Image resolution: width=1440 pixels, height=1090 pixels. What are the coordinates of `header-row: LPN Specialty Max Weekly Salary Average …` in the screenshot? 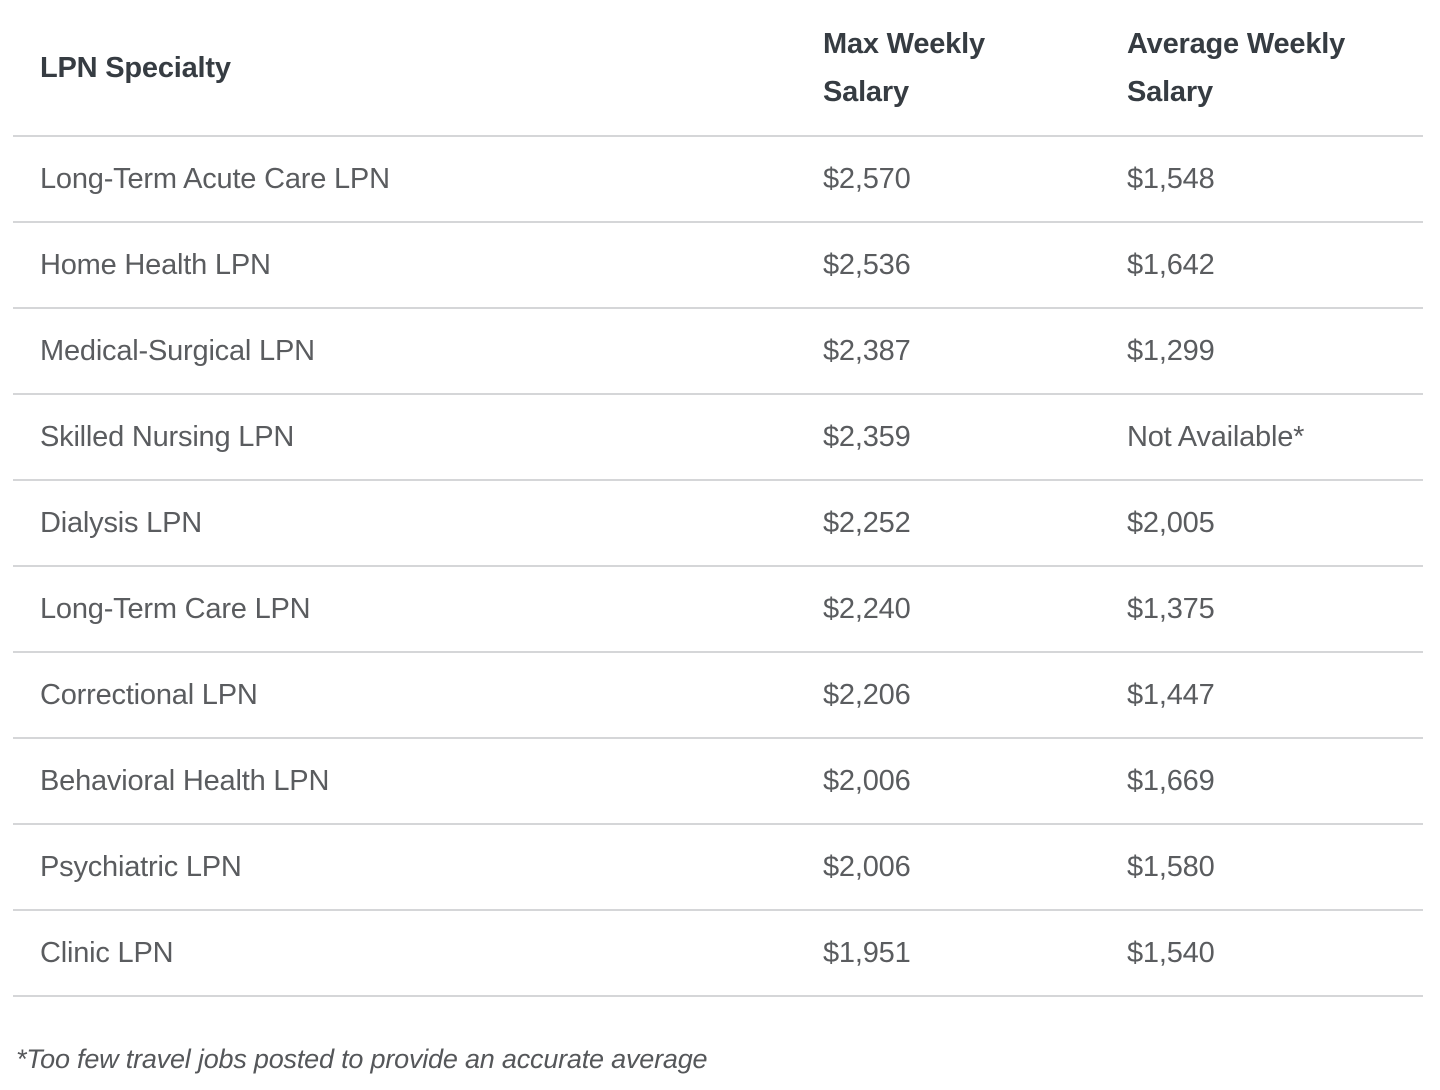 It's located at (718, 68).